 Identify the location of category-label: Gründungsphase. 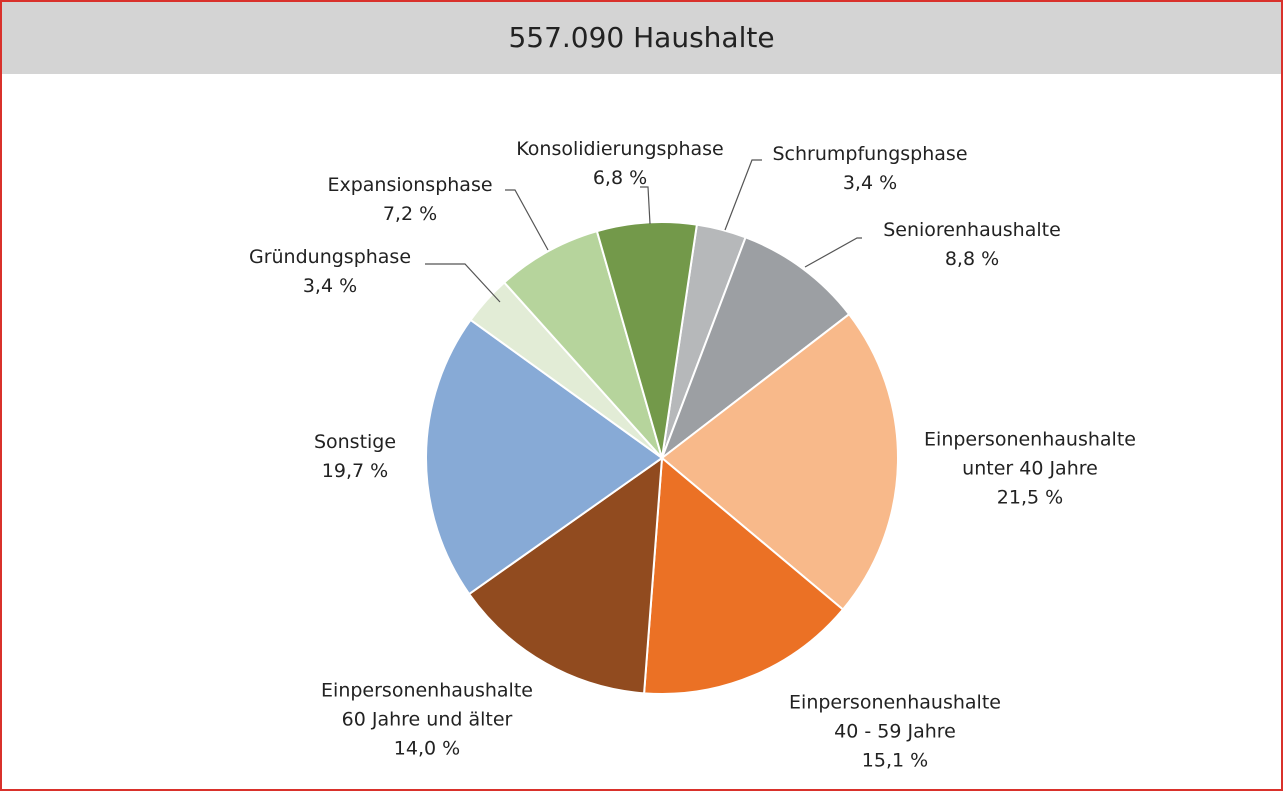
(330, 257).